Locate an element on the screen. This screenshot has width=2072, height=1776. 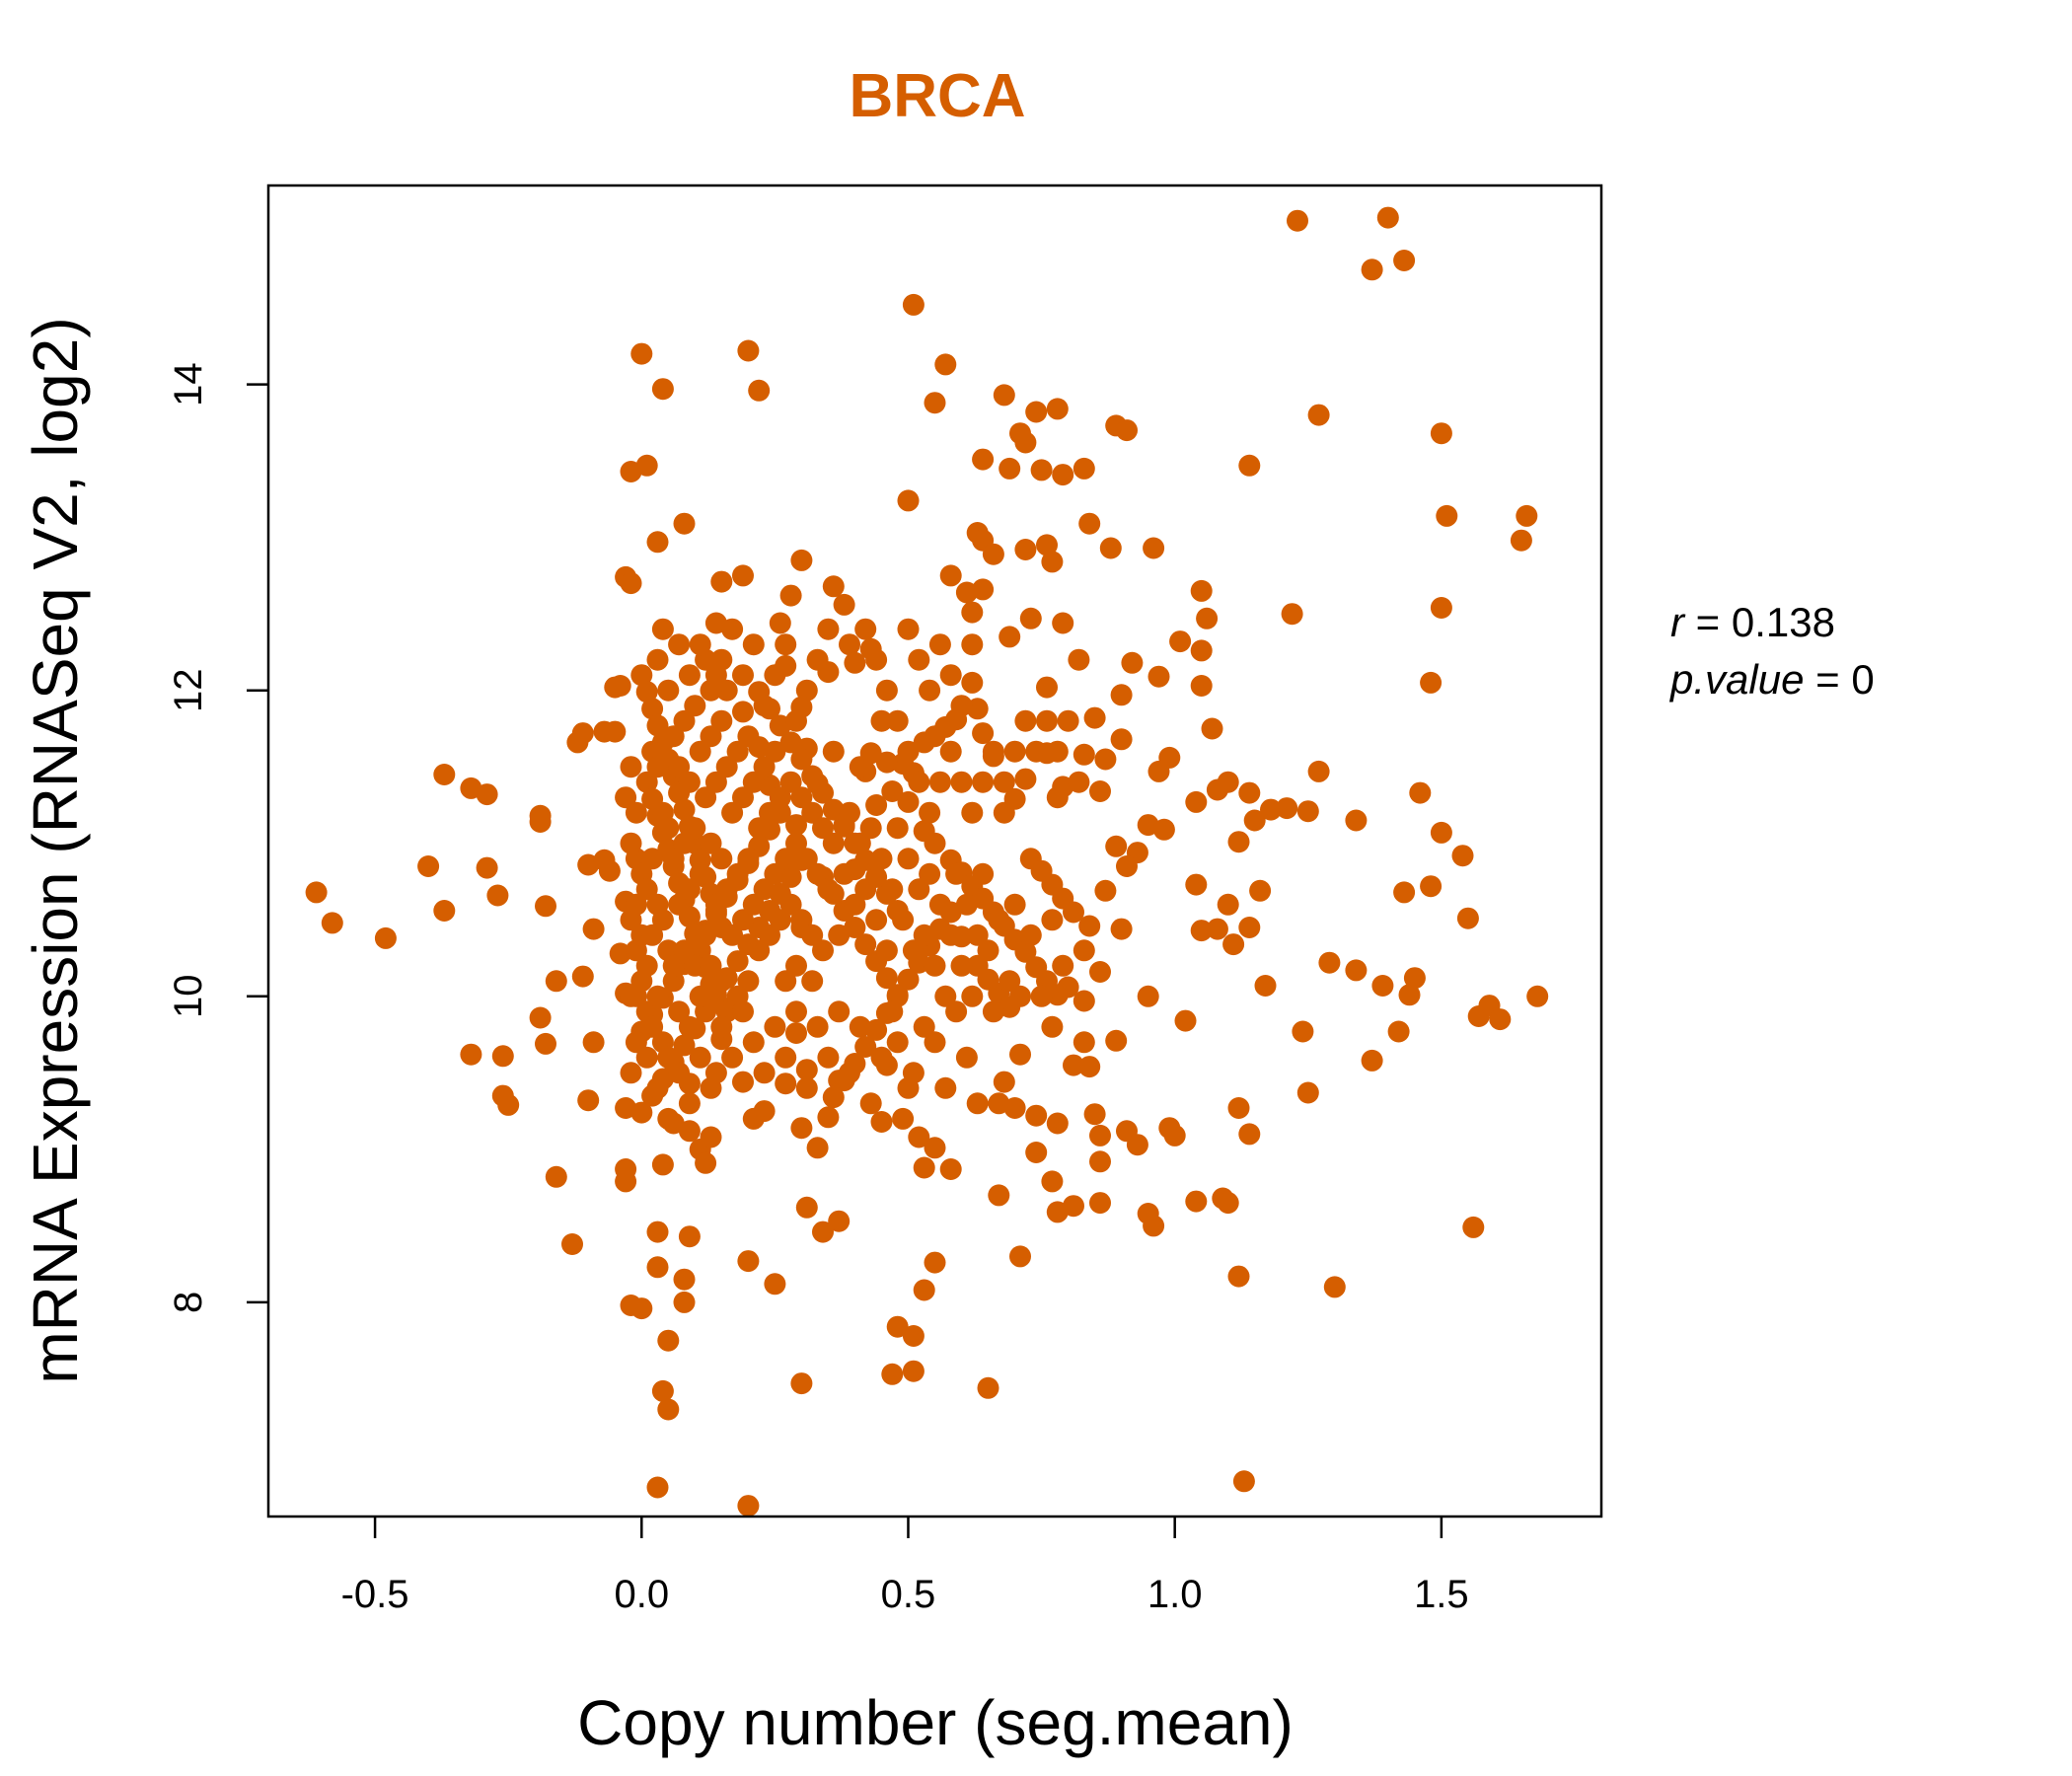
y-axis-title: mRNA Expression (RNASeq V2, log2) is located at coordinates (56, 850).